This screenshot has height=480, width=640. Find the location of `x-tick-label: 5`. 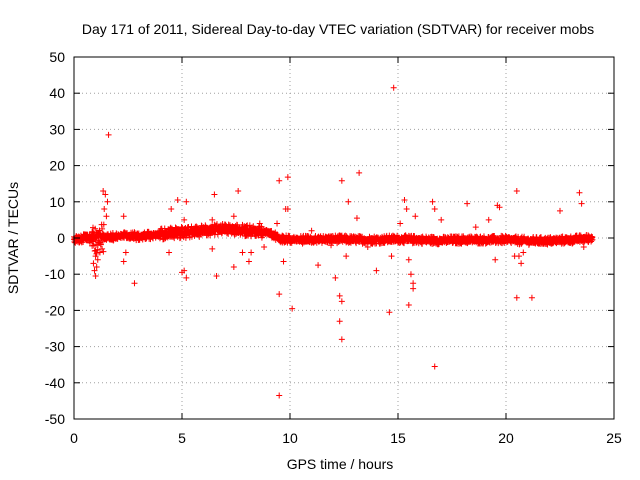

x-tick-label: 5 is located at coordinates (182, 438).